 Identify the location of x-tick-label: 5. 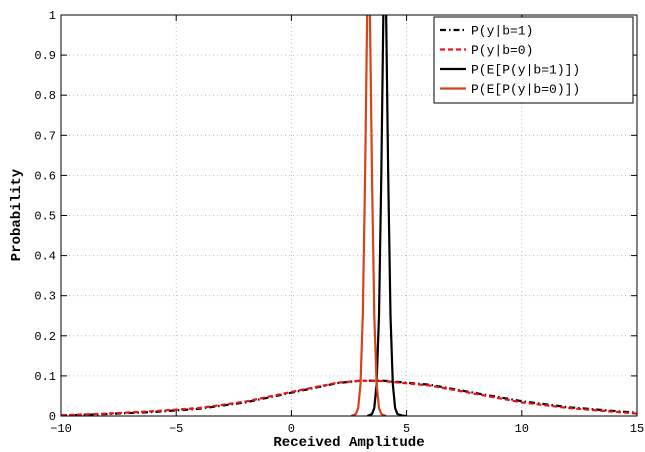
(406, 429).